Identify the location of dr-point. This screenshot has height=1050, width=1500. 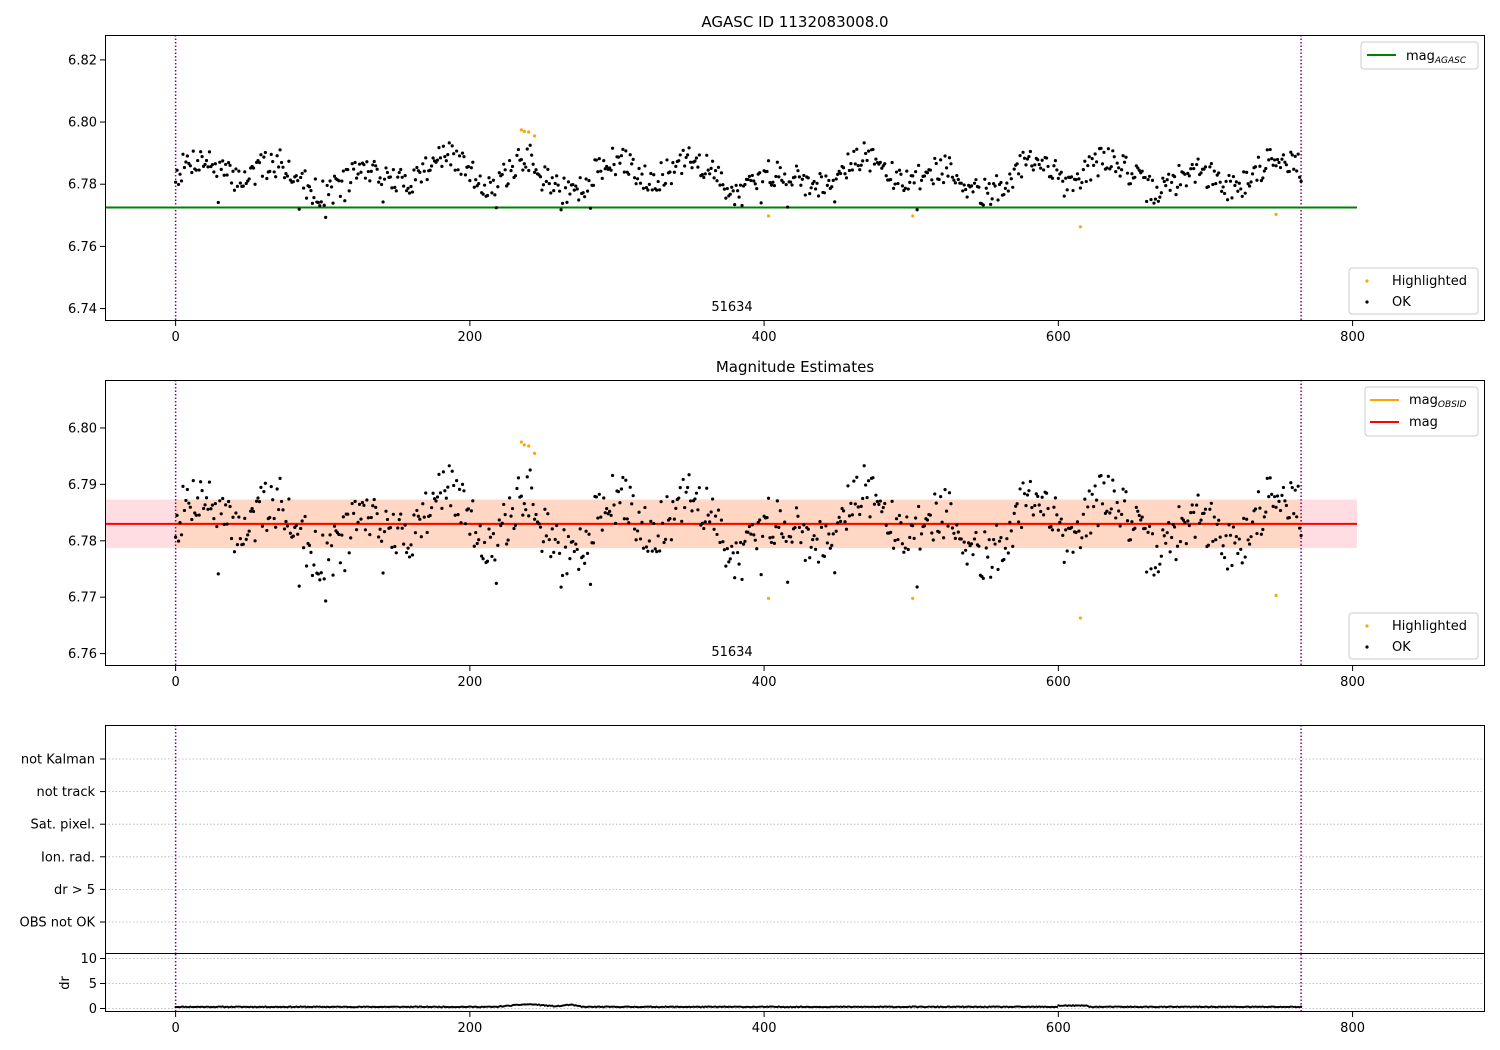
(1301, 1006).